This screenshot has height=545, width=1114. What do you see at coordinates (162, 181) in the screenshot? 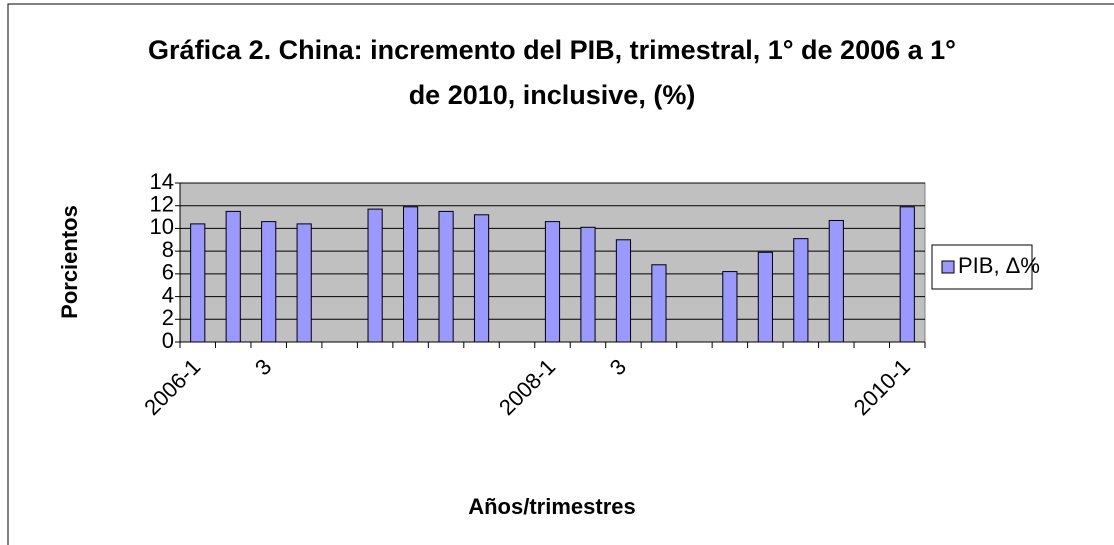
I see `y-tick-label: 14` at bounding box center [162, 181].